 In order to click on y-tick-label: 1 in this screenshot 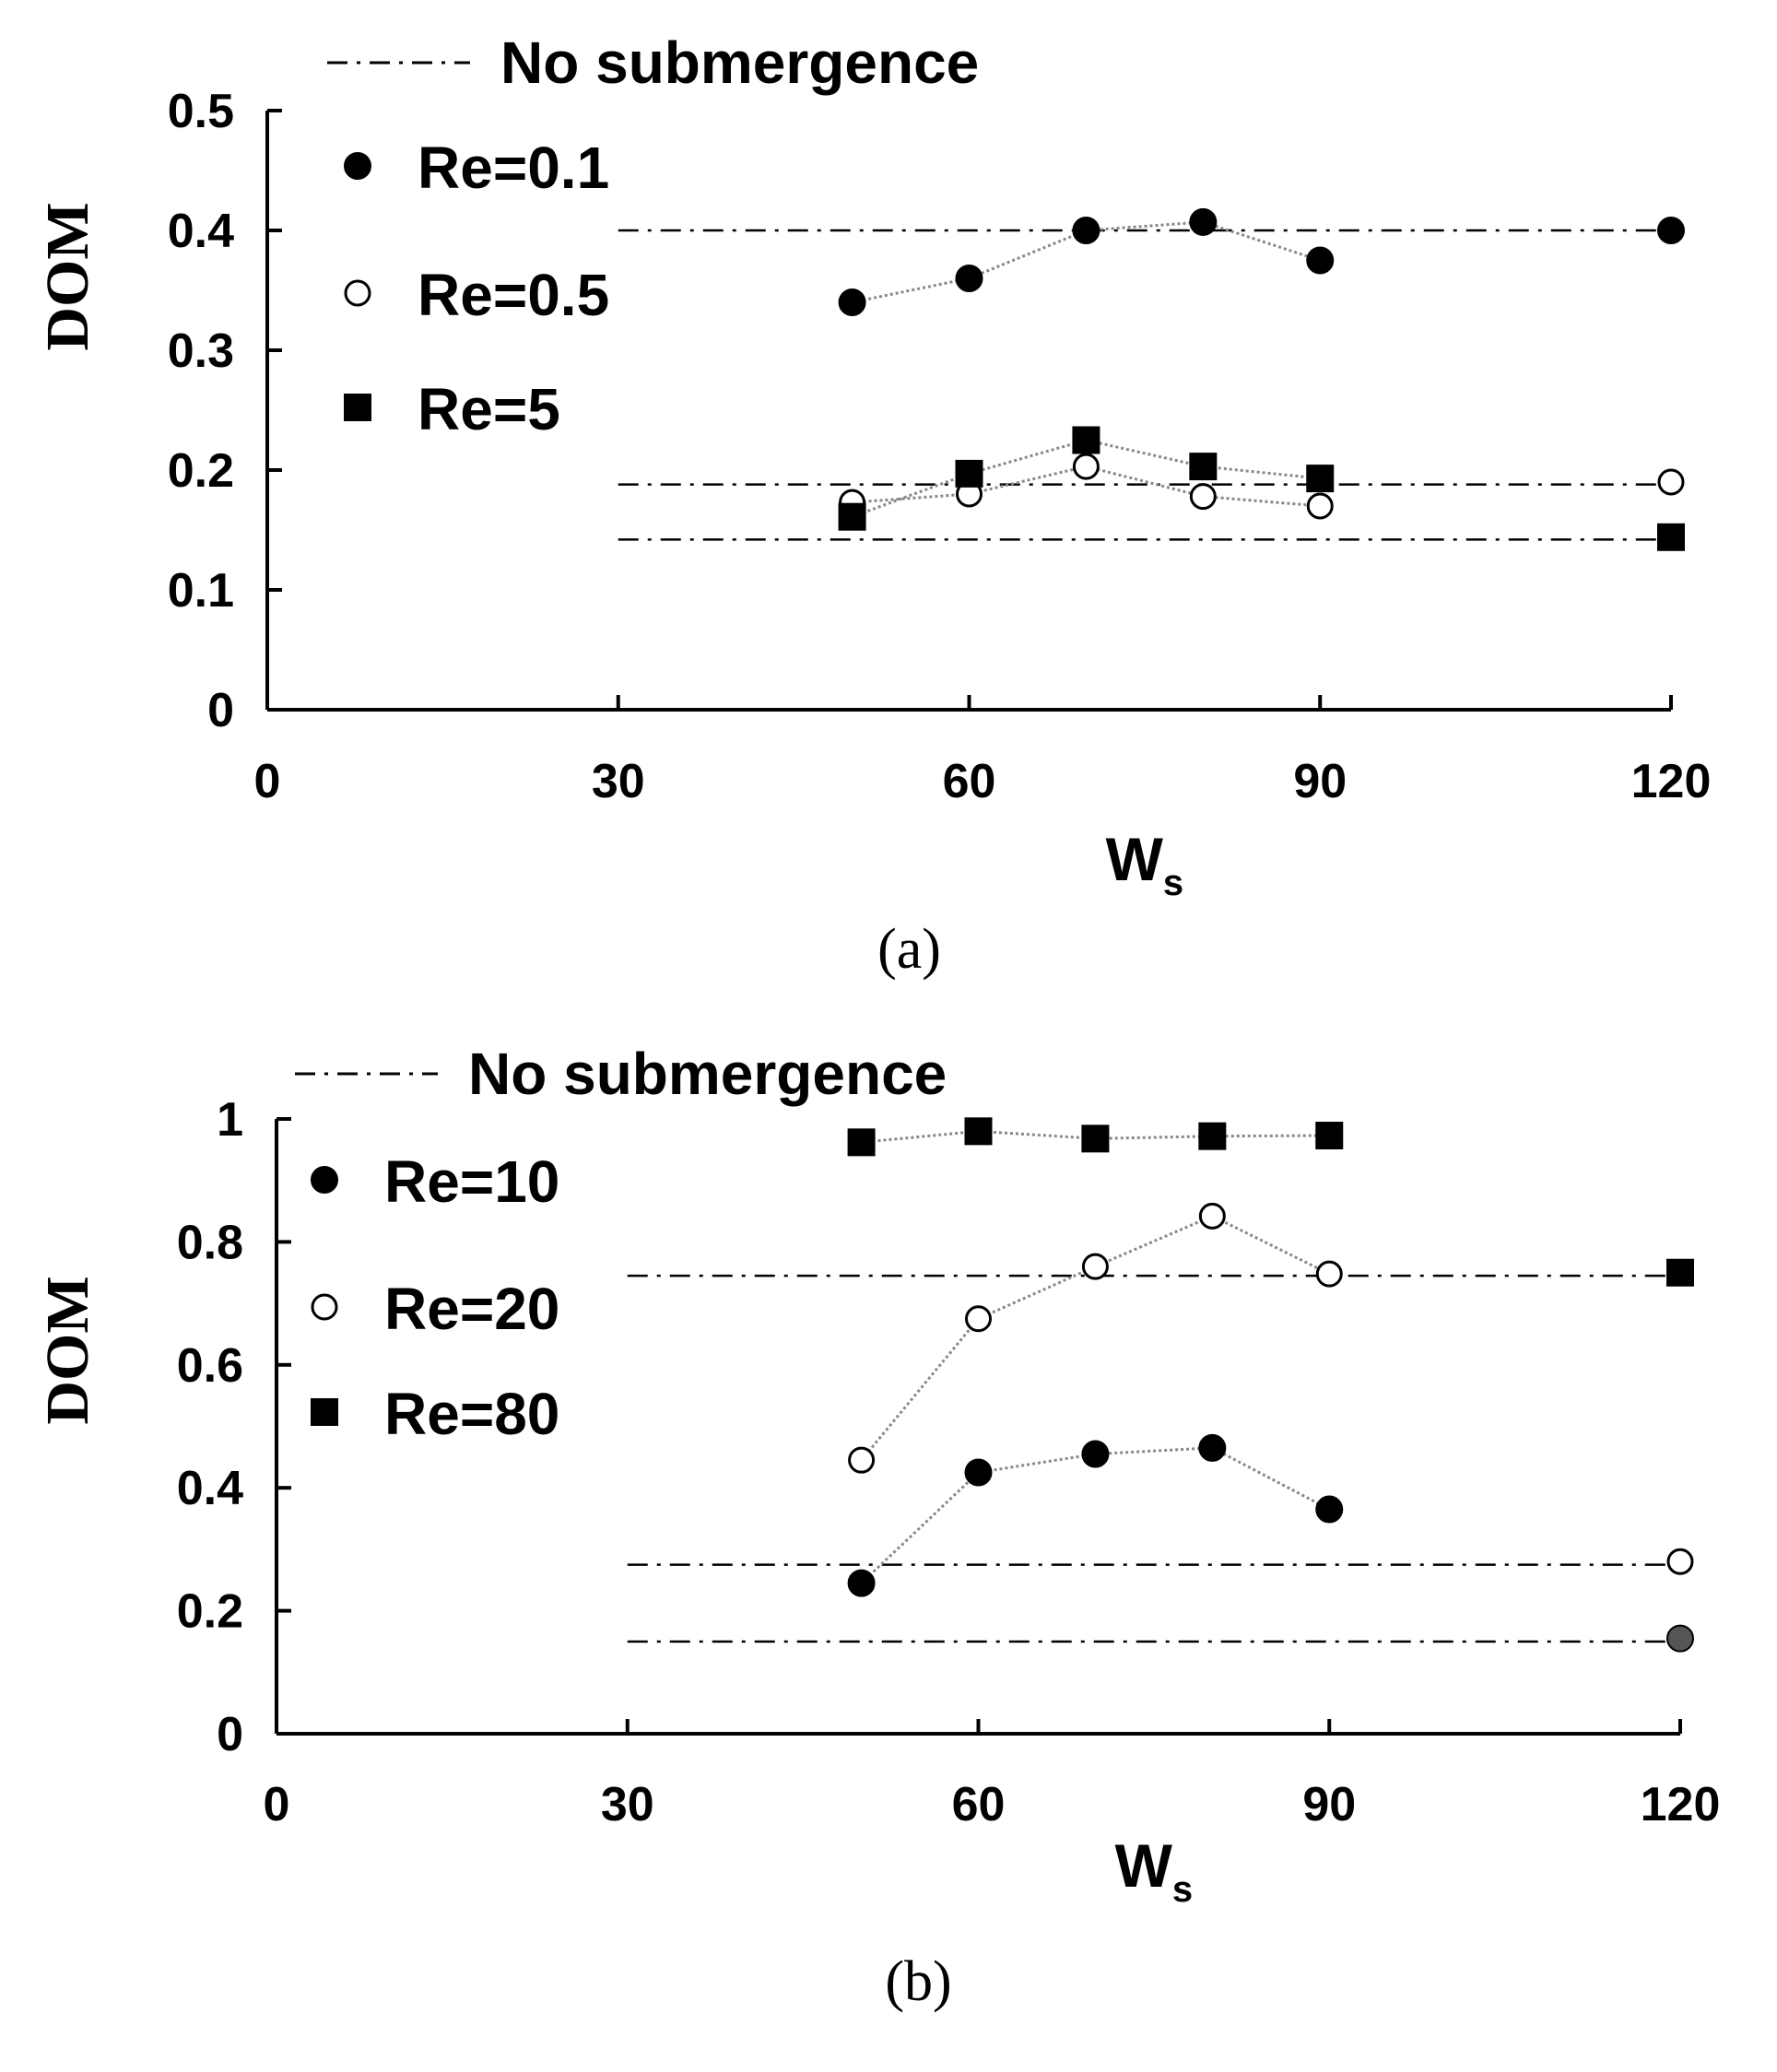, I will do `click(230, 1120)`.